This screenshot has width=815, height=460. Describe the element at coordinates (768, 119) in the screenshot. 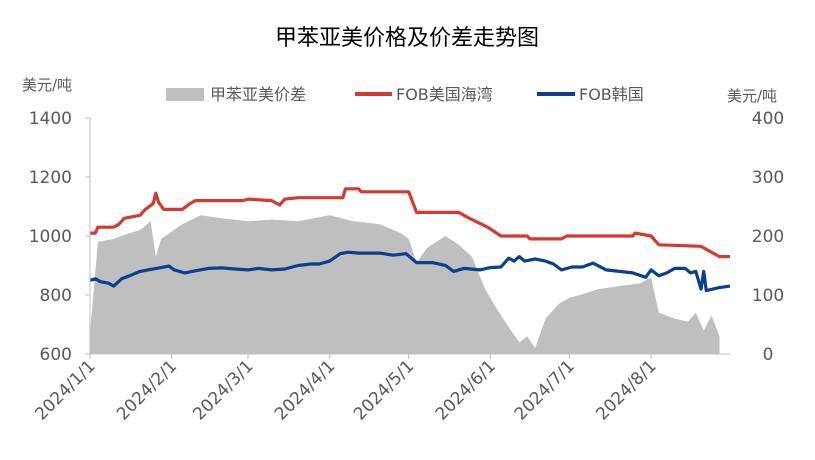

I see `y-right-tick-label: 400` at that location.